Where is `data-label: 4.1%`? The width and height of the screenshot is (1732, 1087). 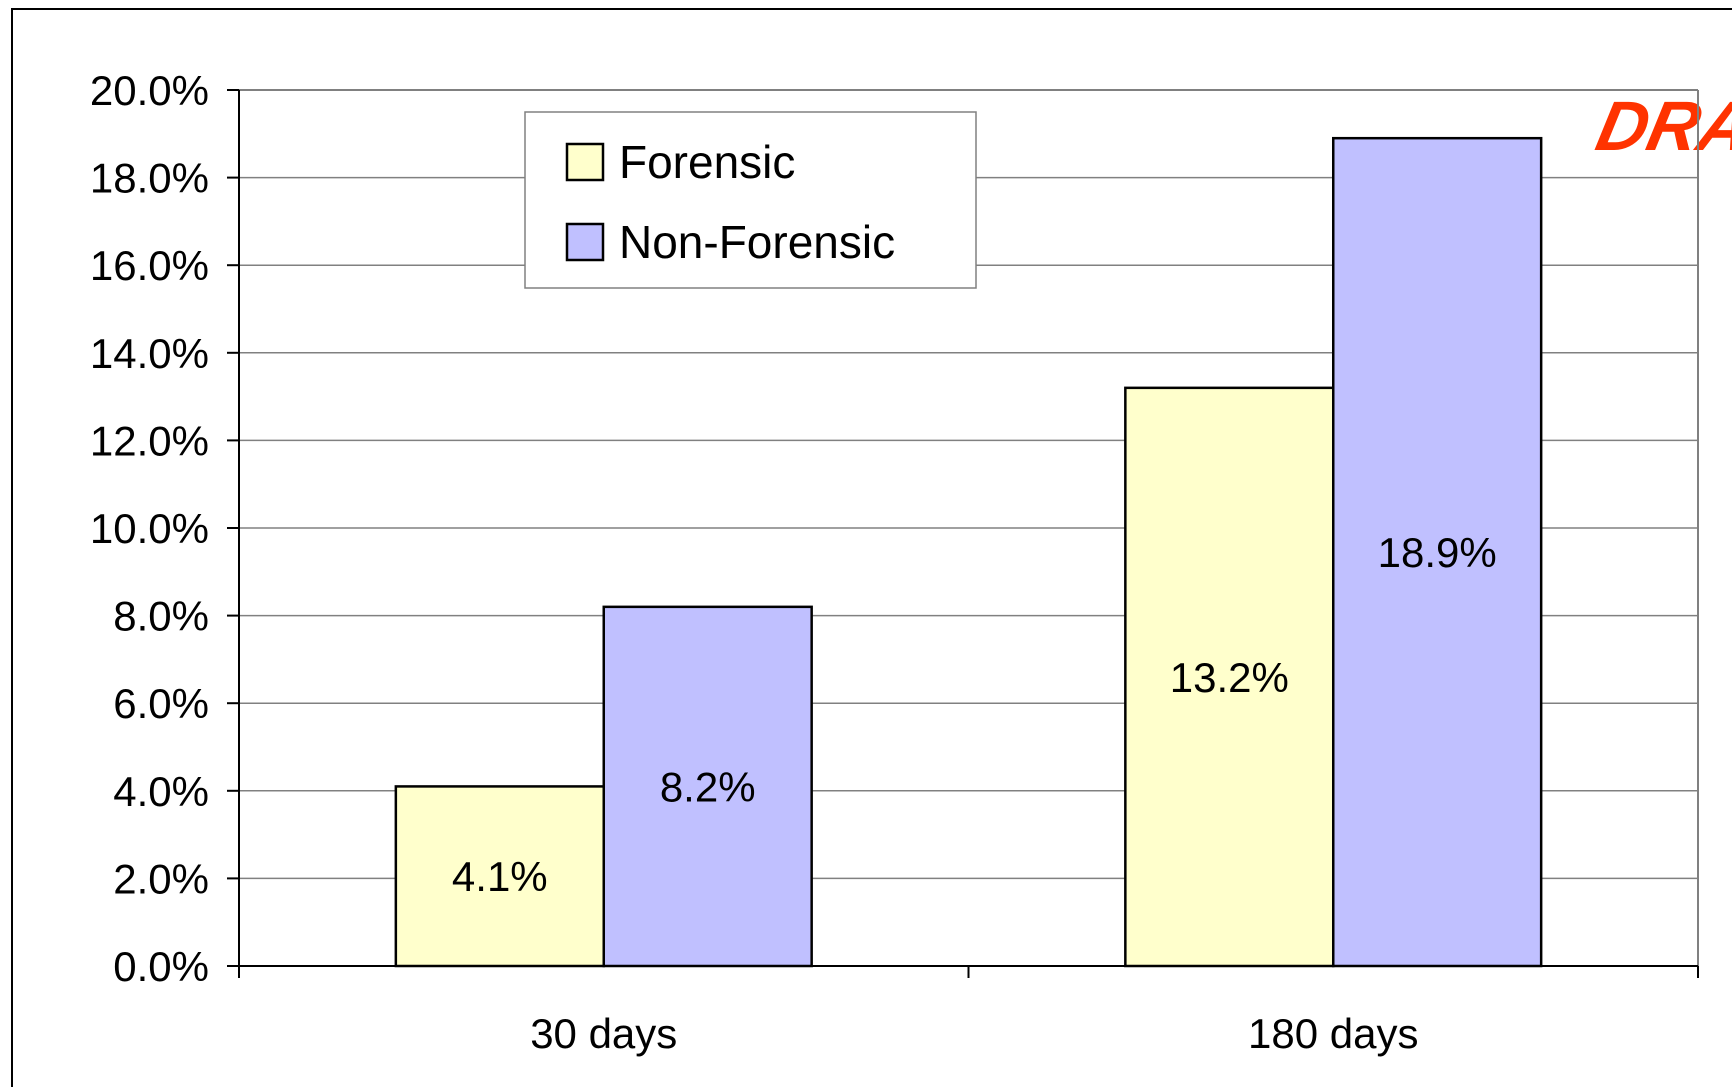
data-label: 4.1% is located at coordinates (500, 876).